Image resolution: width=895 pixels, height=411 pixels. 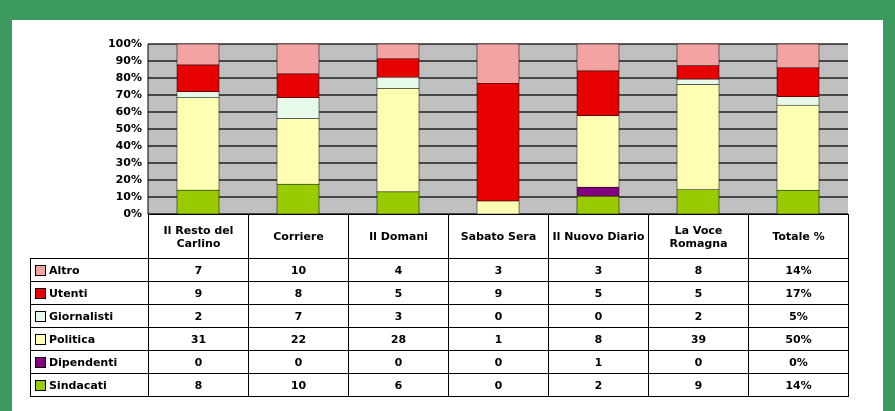 What do you see at coordinates (298, 236) in the screenshot?
I see `column-header: Corriere` at bounding box center [298, 236].